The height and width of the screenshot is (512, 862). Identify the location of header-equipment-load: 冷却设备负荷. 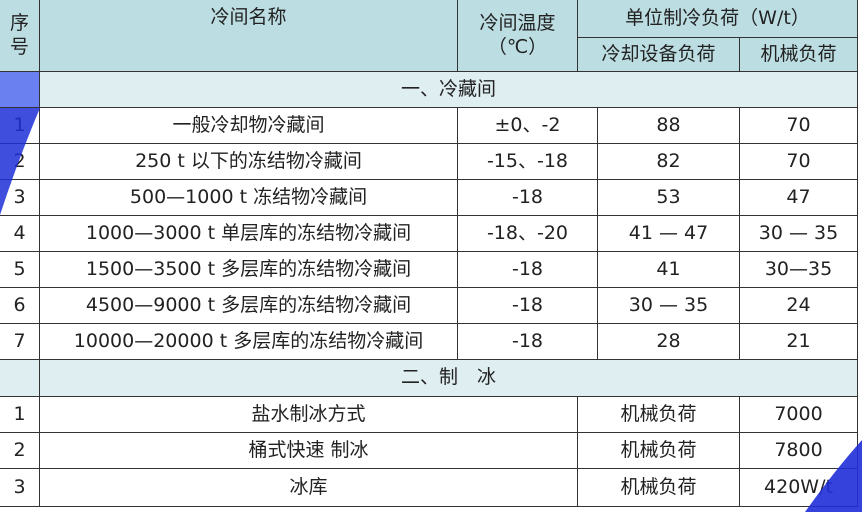
(659, 55).